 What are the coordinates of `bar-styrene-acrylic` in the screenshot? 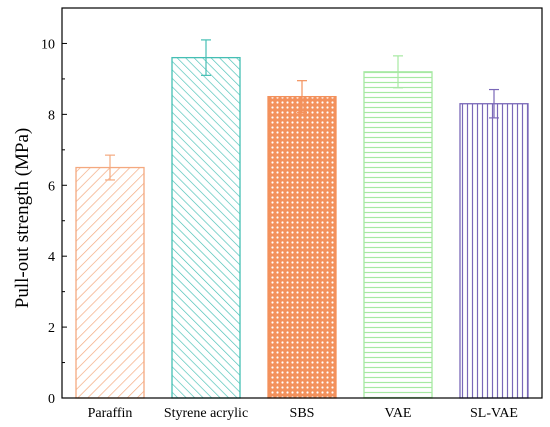 It's located at (206, 227).